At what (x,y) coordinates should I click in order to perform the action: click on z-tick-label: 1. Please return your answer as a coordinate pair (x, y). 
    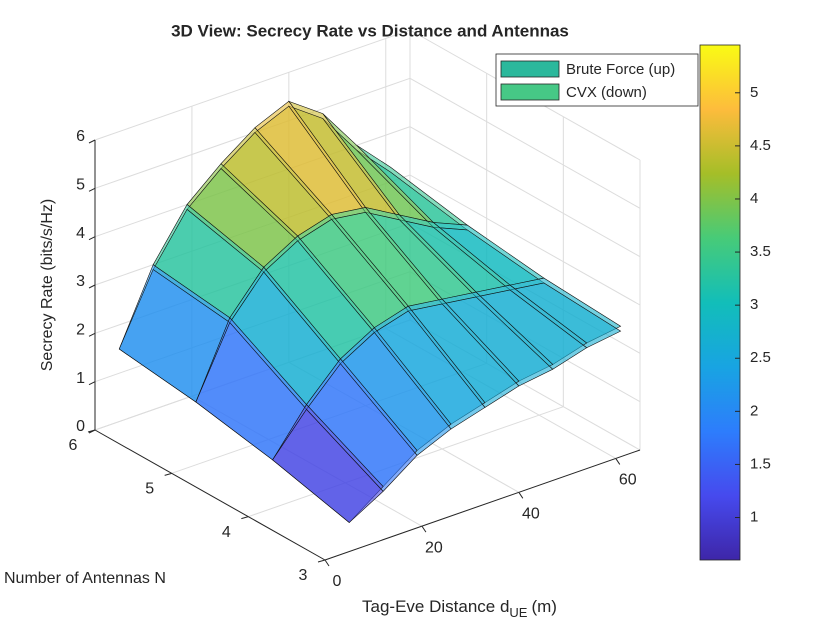
    Looking at the image, I should click on (80, 378).